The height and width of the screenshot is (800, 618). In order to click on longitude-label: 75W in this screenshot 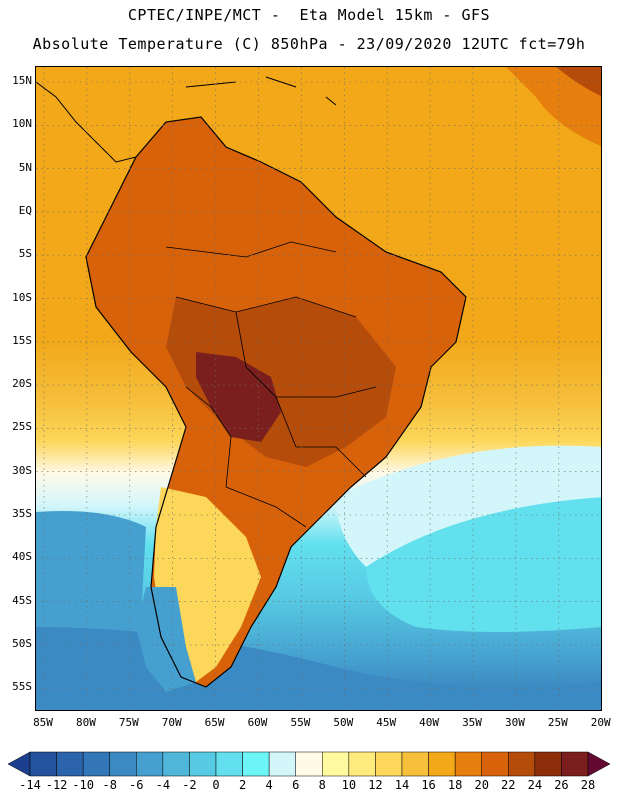, I will do `click(128, 722)`.